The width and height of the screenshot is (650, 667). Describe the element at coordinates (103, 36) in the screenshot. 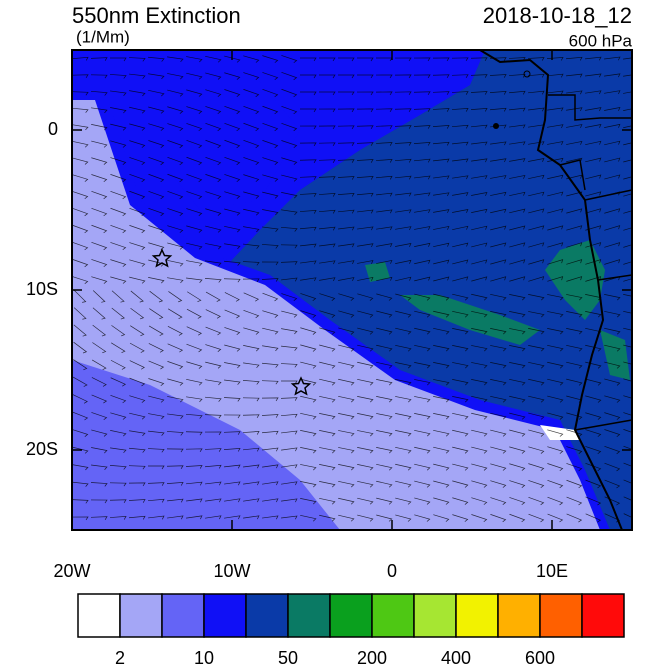

I see `units: (1/Mm)` at that location.